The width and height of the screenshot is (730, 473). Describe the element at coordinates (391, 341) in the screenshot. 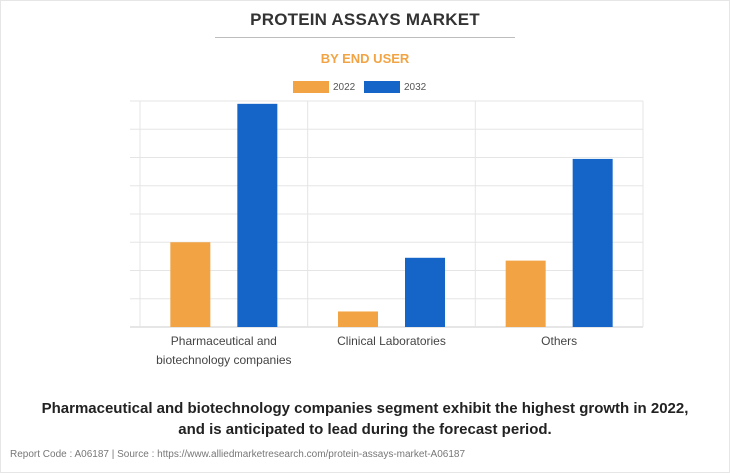

I see `category-label: Clinical Laboratories` at that location.